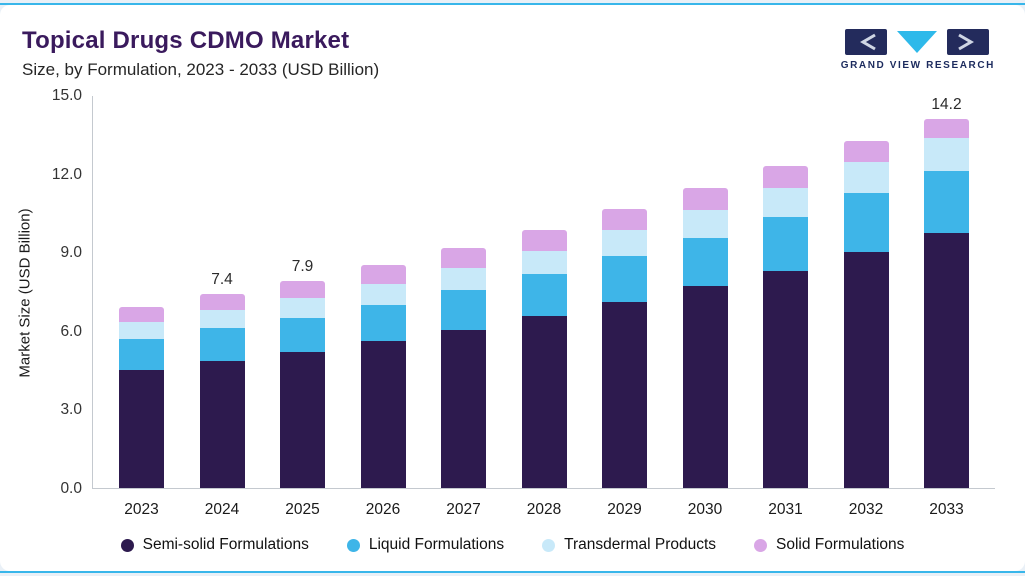  Describe the element at coordinates (512, 572) in the screenshot. I see `bottom-accent-line` at that location.